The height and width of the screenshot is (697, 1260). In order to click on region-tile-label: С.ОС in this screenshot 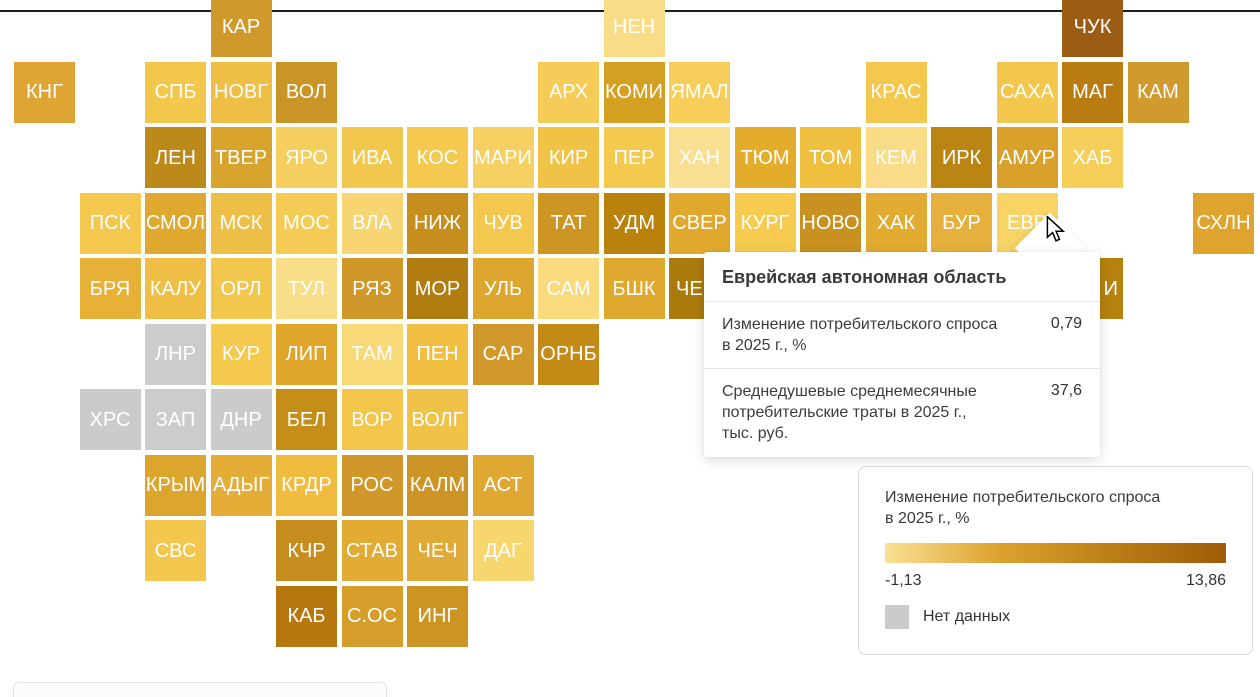, I will do `click(372, 616)`.